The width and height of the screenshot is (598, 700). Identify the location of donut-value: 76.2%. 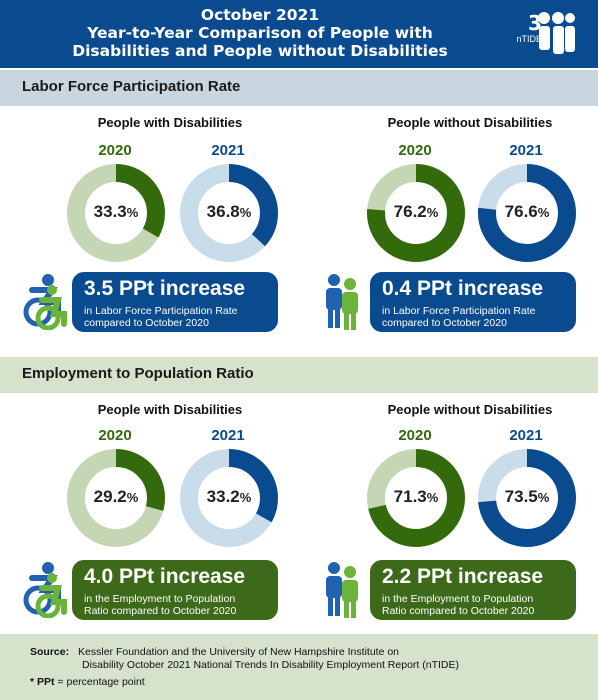
(416, 212).